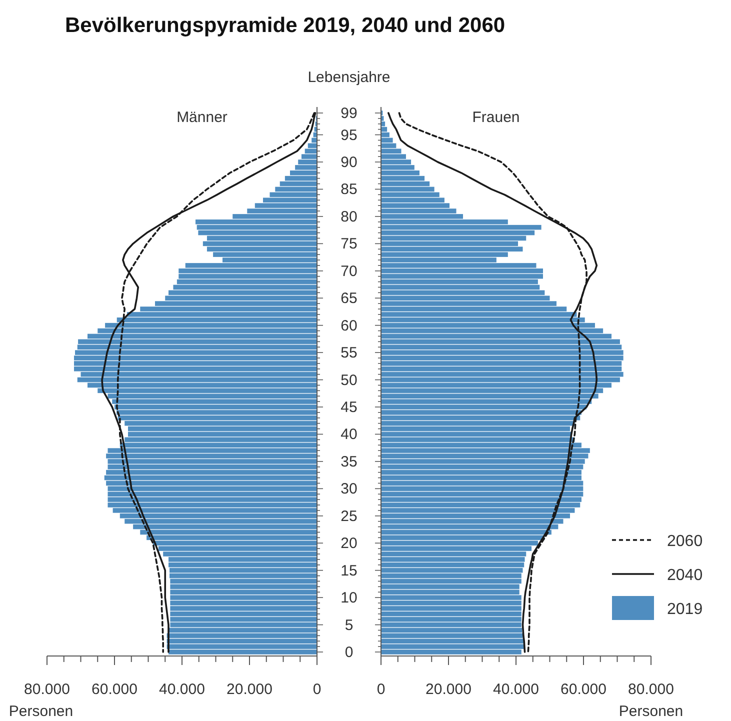 The image size is (731, 721). What do you see at coordinates (496, 117) in the screenshot?
I see `chart-subtitle: Frauen` at bounding box center [496, 117].